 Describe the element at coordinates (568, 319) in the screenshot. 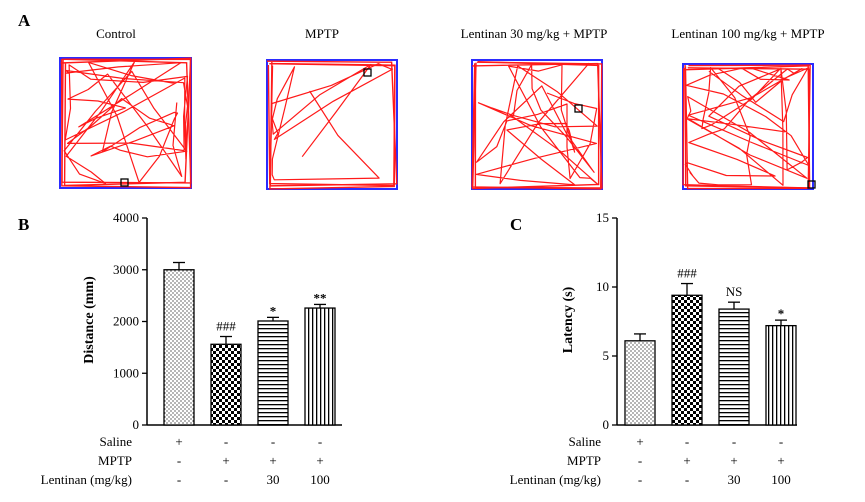

I see `chart-c-ylabel: Latency (s)` at that location.